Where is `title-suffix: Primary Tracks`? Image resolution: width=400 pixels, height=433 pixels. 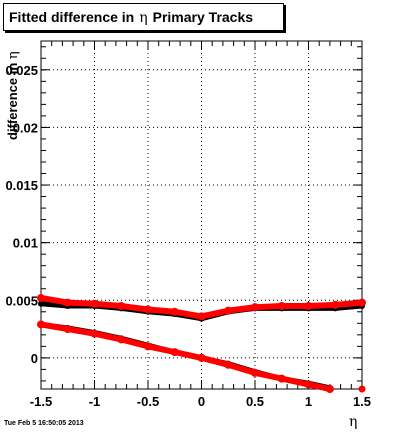 title-suffix: Primary Tracks is located at coordinates (203, 17).